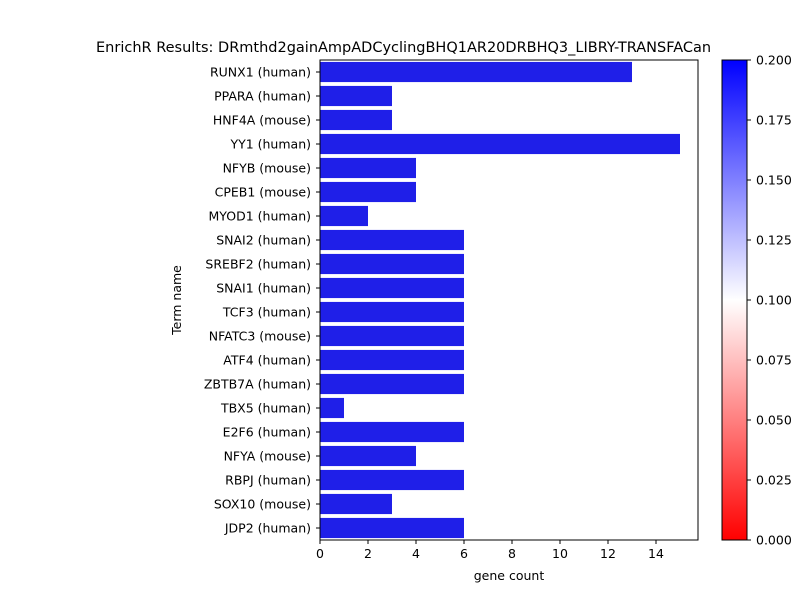 This screenshot has height=604, width=800. Describe the element at coordinates (774, 240) in the screenshot. I see `colorbar-tick-label: 0.125` at that location.